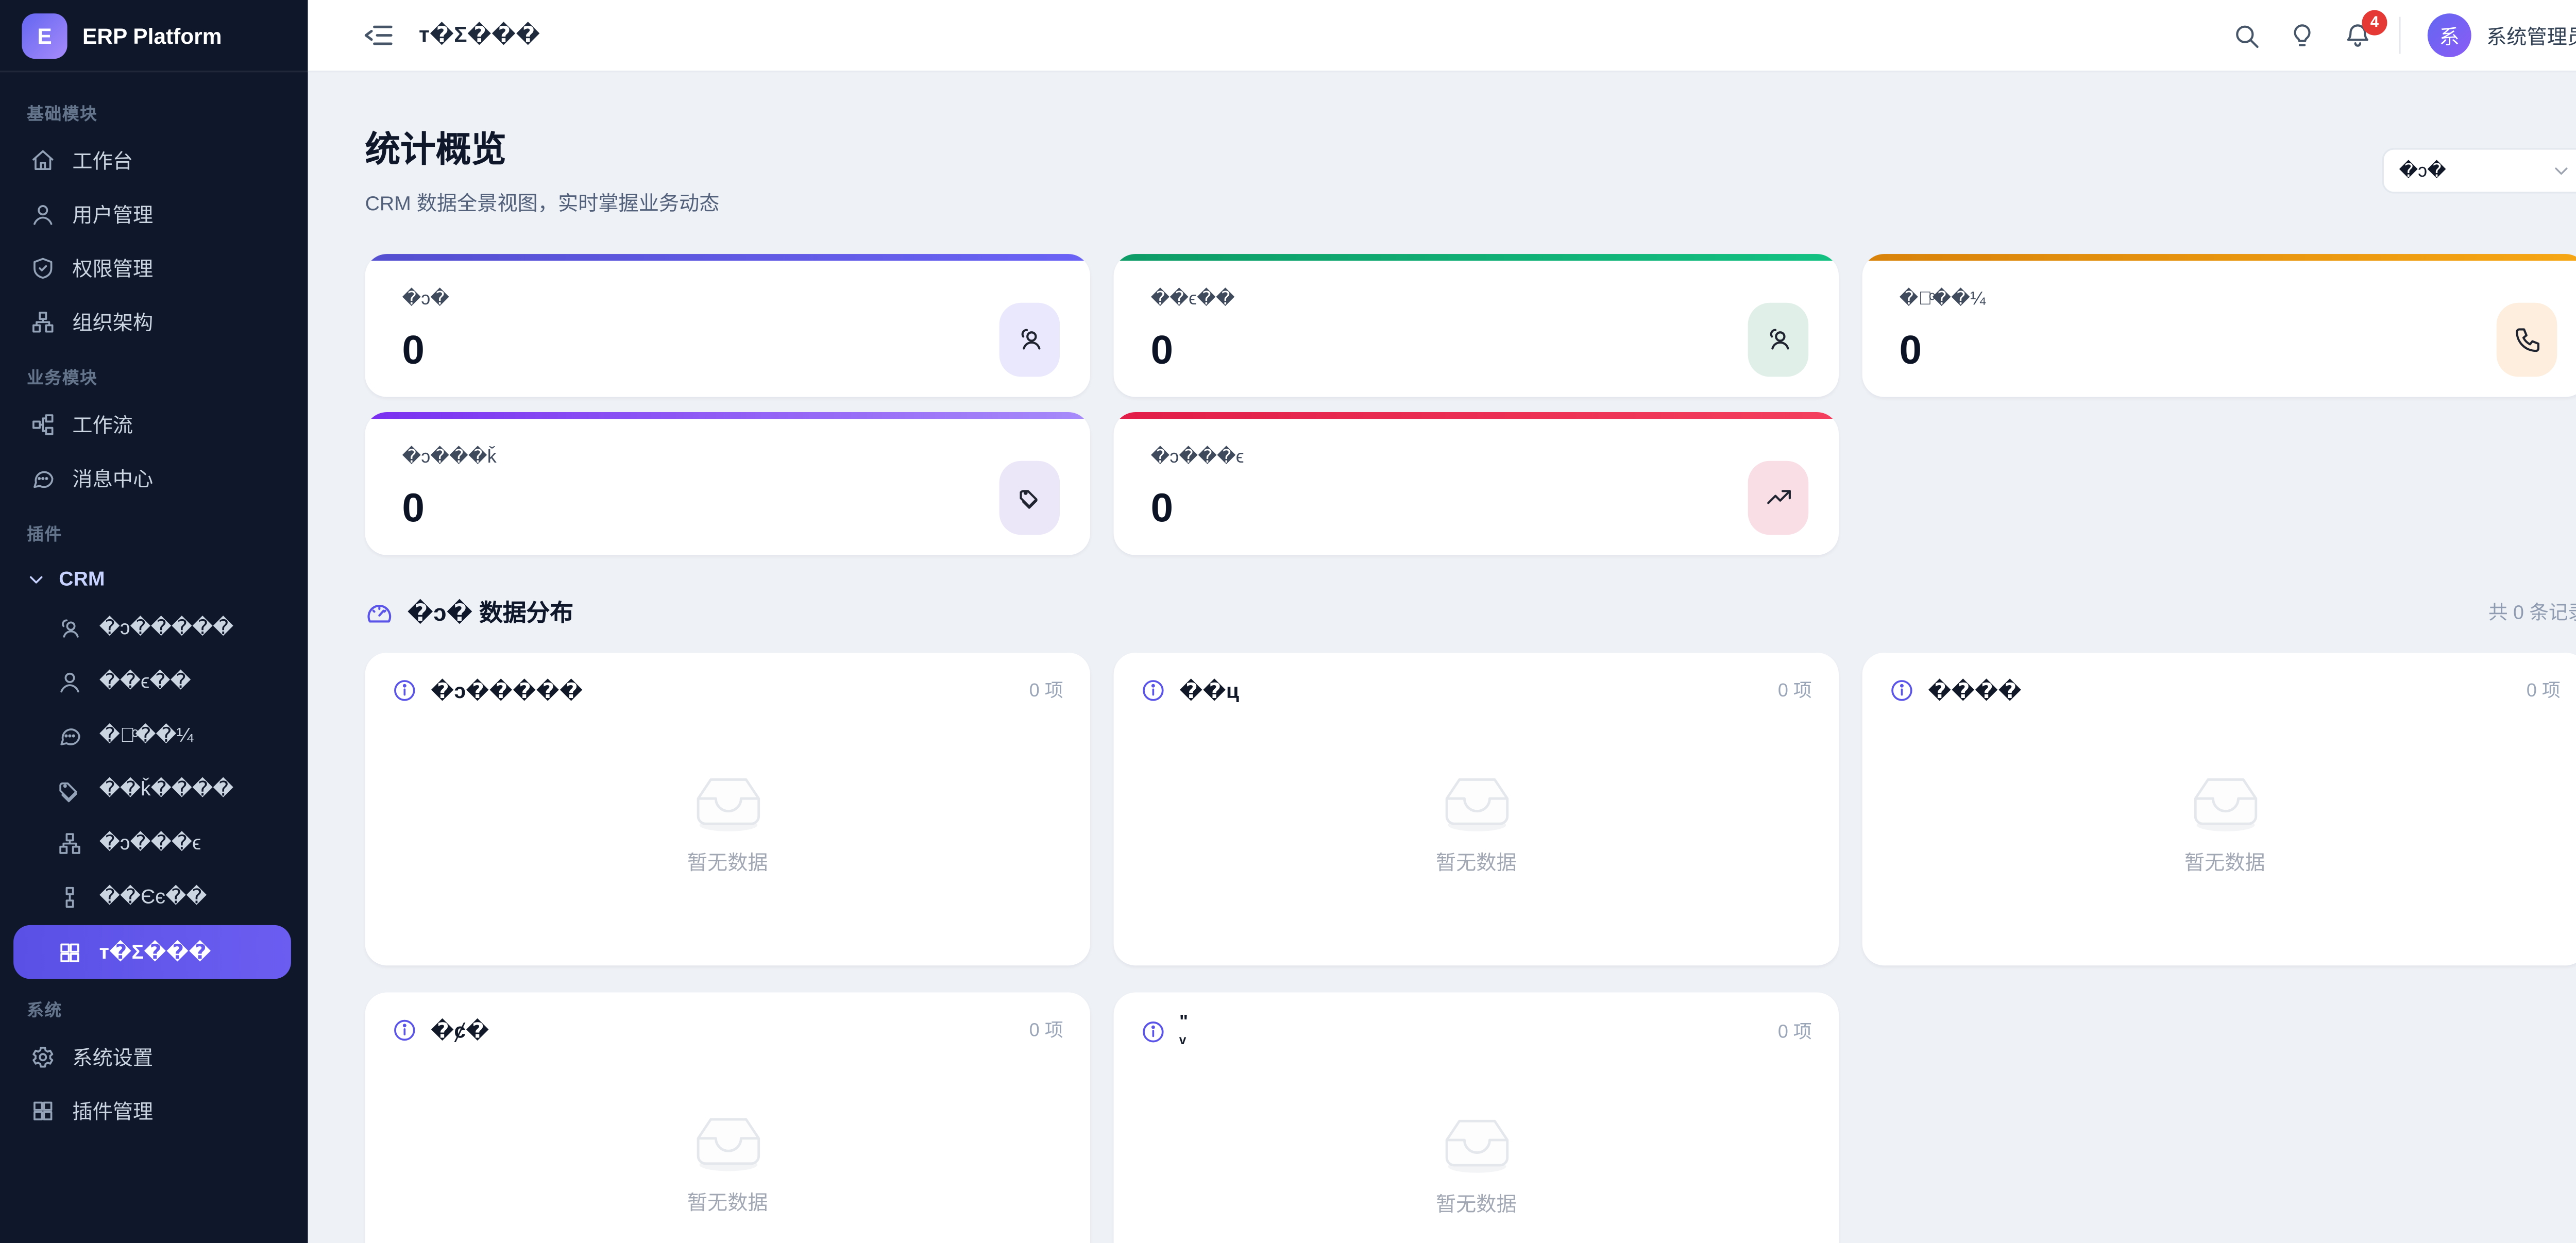 The image size is (2576, 1243). What do you see at coordinates (2219, 1118) in the screenshot?
I see `grid-spacer` at bounding box center [2219, 1118].